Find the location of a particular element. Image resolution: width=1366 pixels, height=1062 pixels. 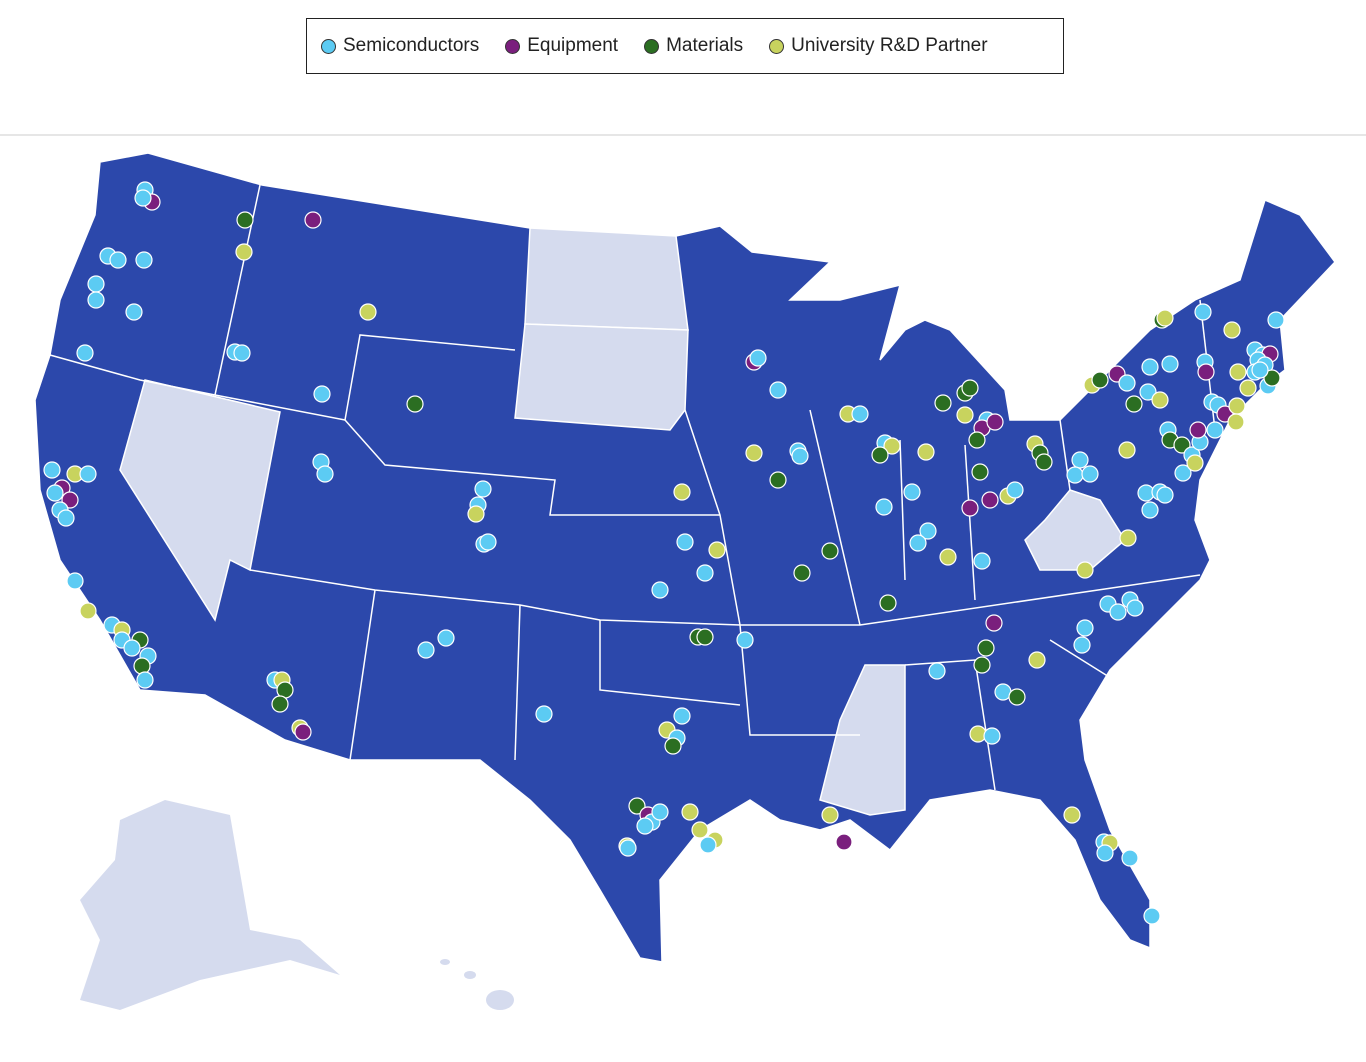

legend-item: Equipment is located at coordinates (561, 46).